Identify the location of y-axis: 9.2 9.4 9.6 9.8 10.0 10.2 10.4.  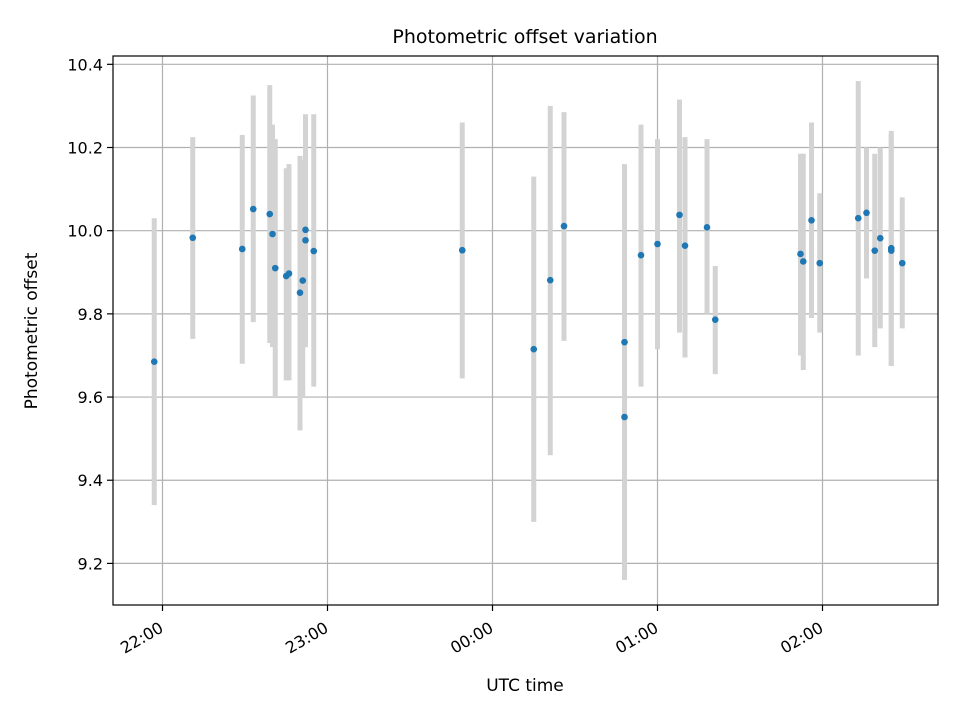
(90, 314).